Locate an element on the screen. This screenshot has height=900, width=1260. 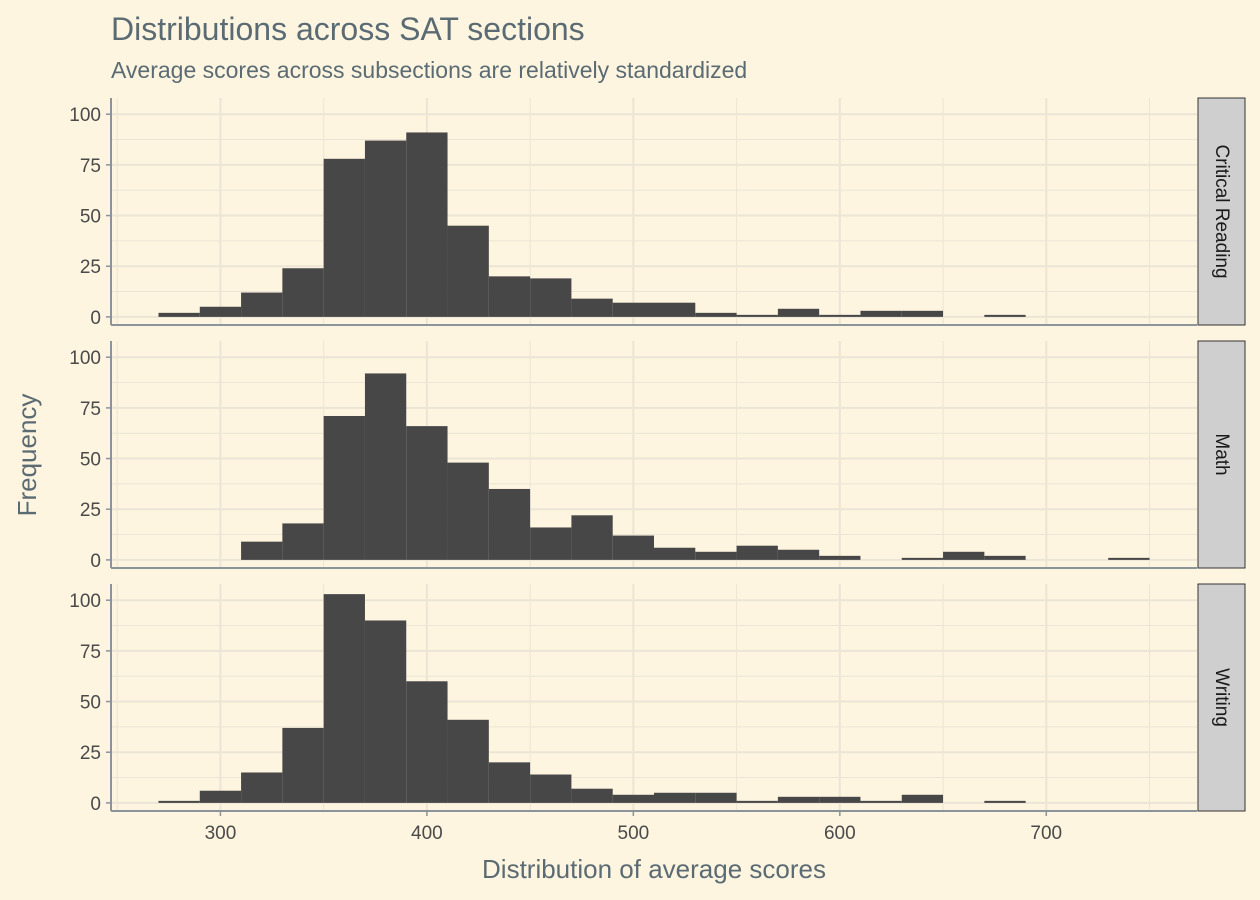
facet-label: Math is located at coordinates (1221, 454).